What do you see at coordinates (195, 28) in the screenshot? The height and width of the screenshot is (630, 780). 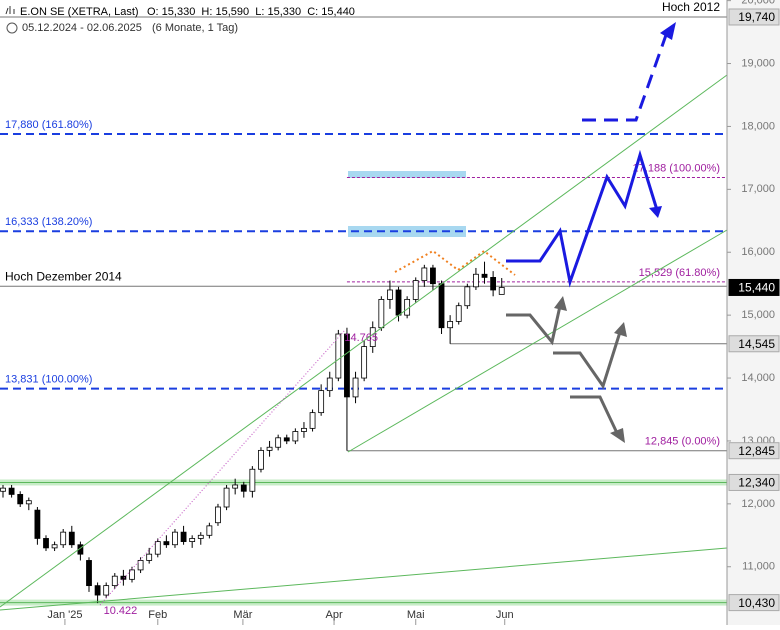 I see `period: (6 Monate, 1 Tag)` at bounding box center [195, 28].